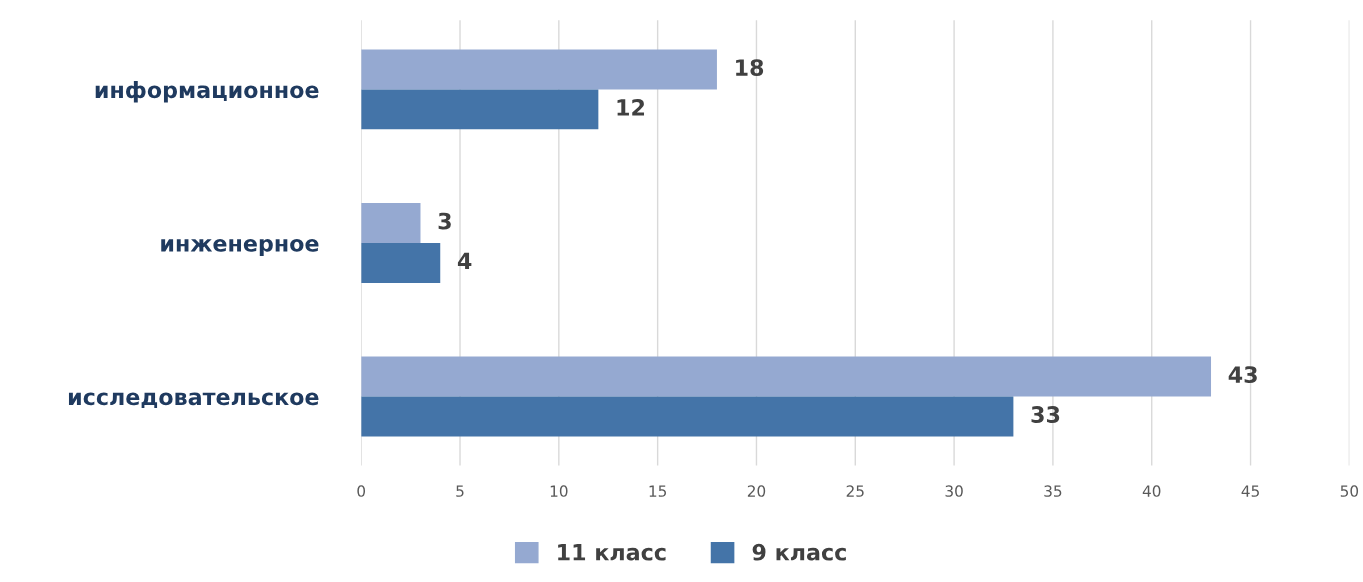 This screenshot has width=1363, height=582. Describe the element at coordinates (240, 247) in the screenshot. I see `y-tick-label: инженерное` at that location.